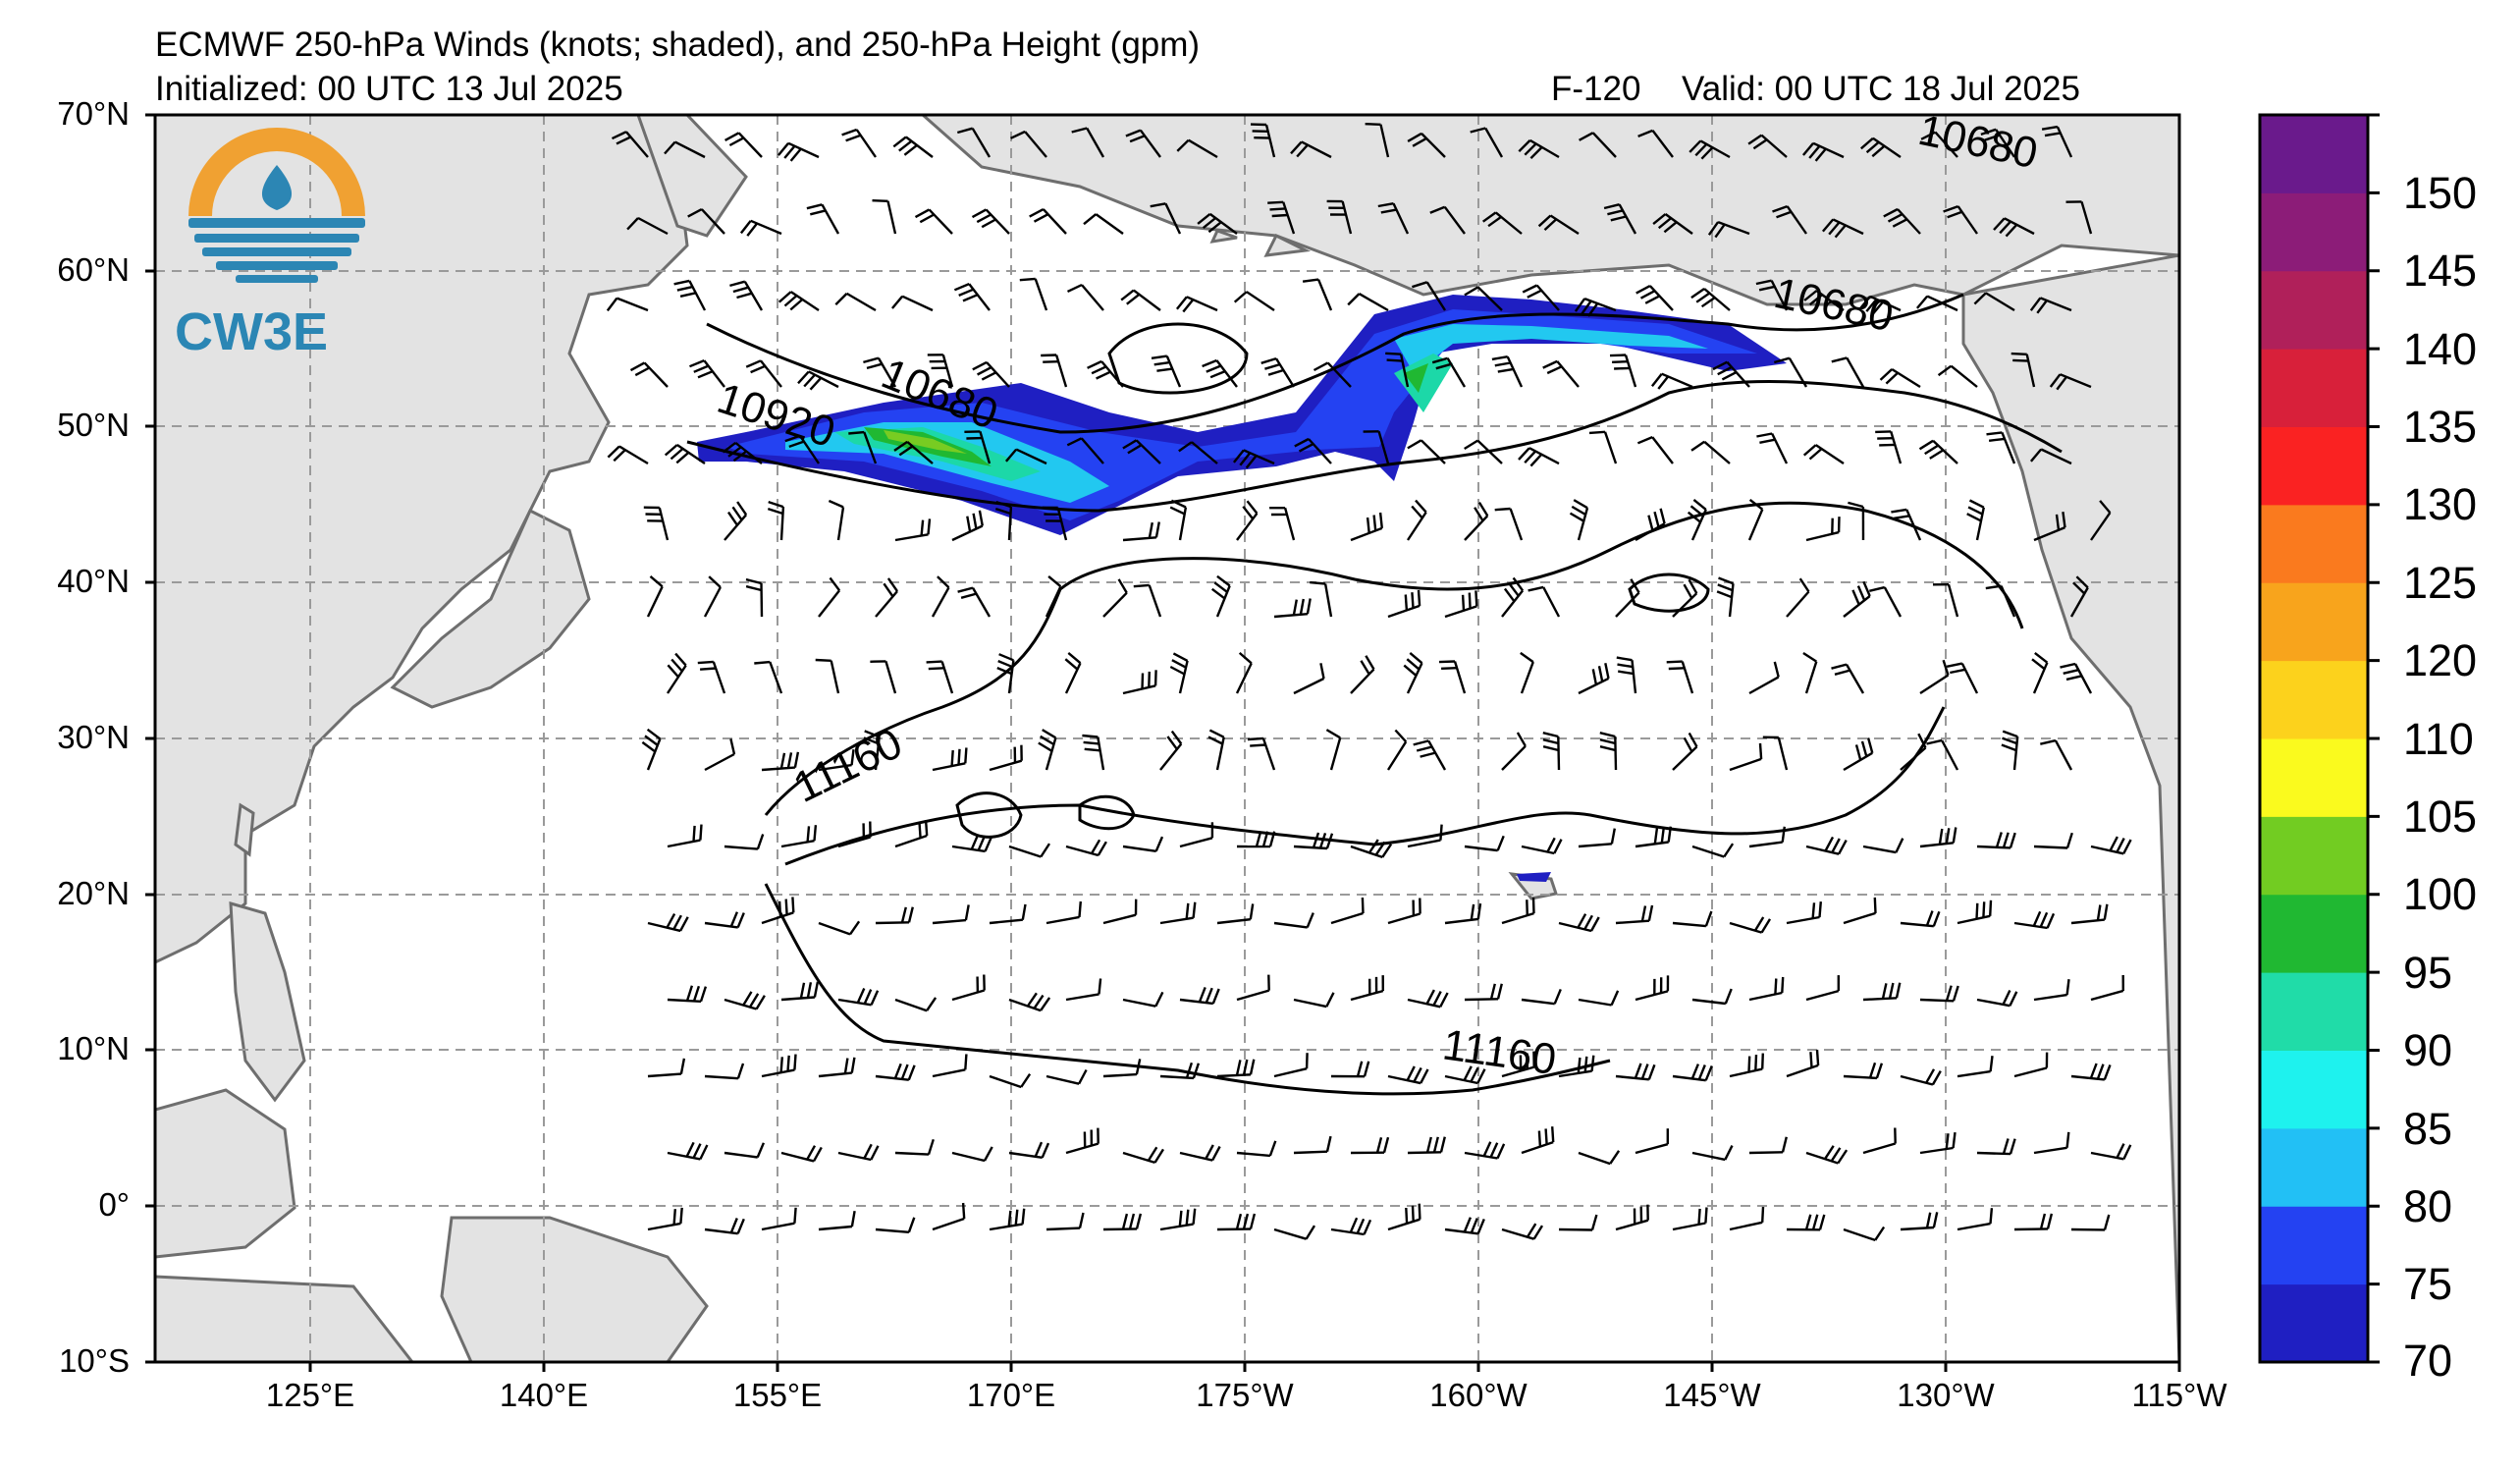  What do you see at coordinates (2440, 271) in the screenshot?
I see `colorbar-tick-label: 145` at bounding box center [2440, 271].